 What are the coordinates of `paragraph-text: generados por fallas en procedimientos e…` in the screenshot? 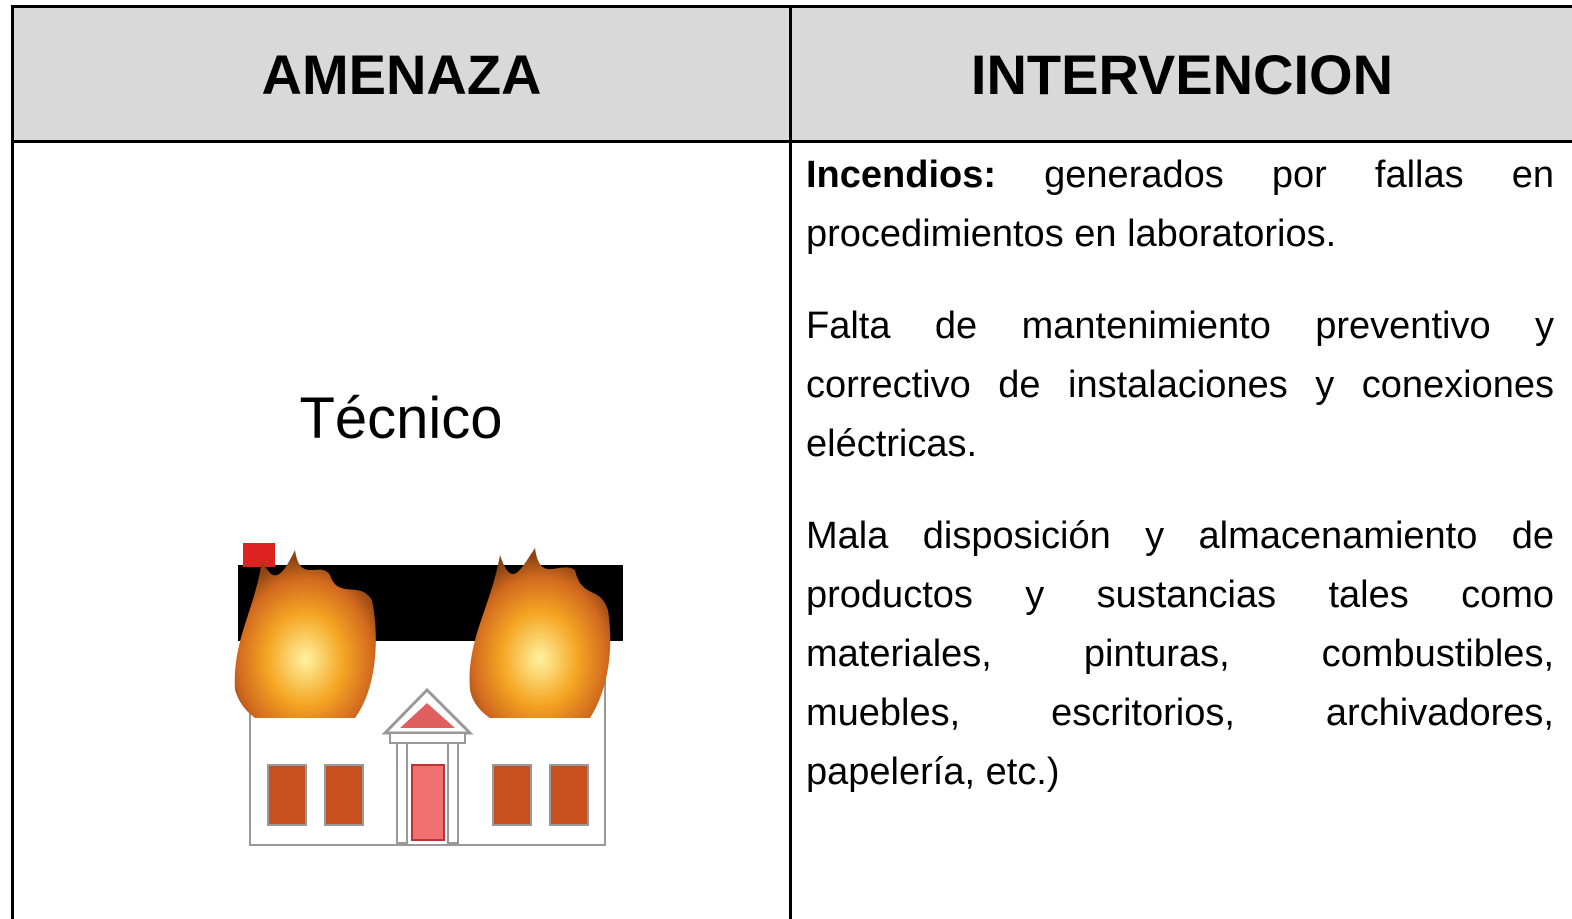 It's located at (1180, 204).